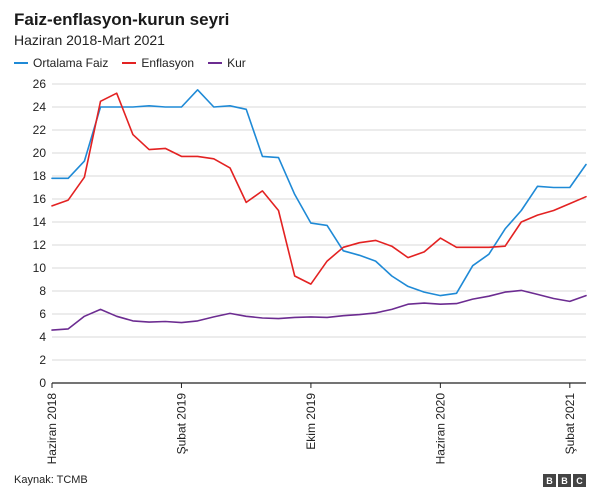 Image resolution: width=600 pixels, height=500 pixels. Describe the element at coordinates (40, 84) in the screenshot. I see `y-tick-label: 26` at that location.